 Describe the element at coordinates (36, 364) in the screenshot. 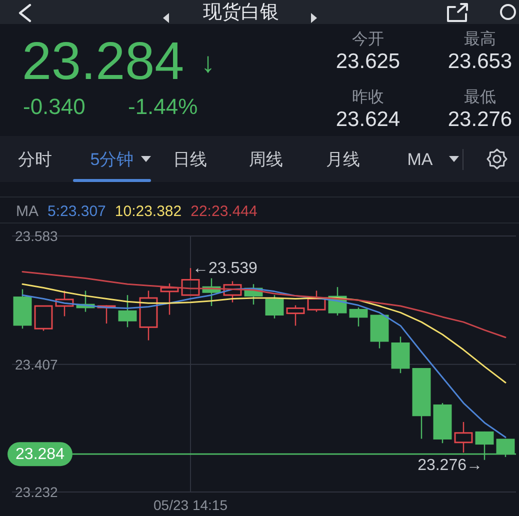

I see `ytick: 23.407` at that location.